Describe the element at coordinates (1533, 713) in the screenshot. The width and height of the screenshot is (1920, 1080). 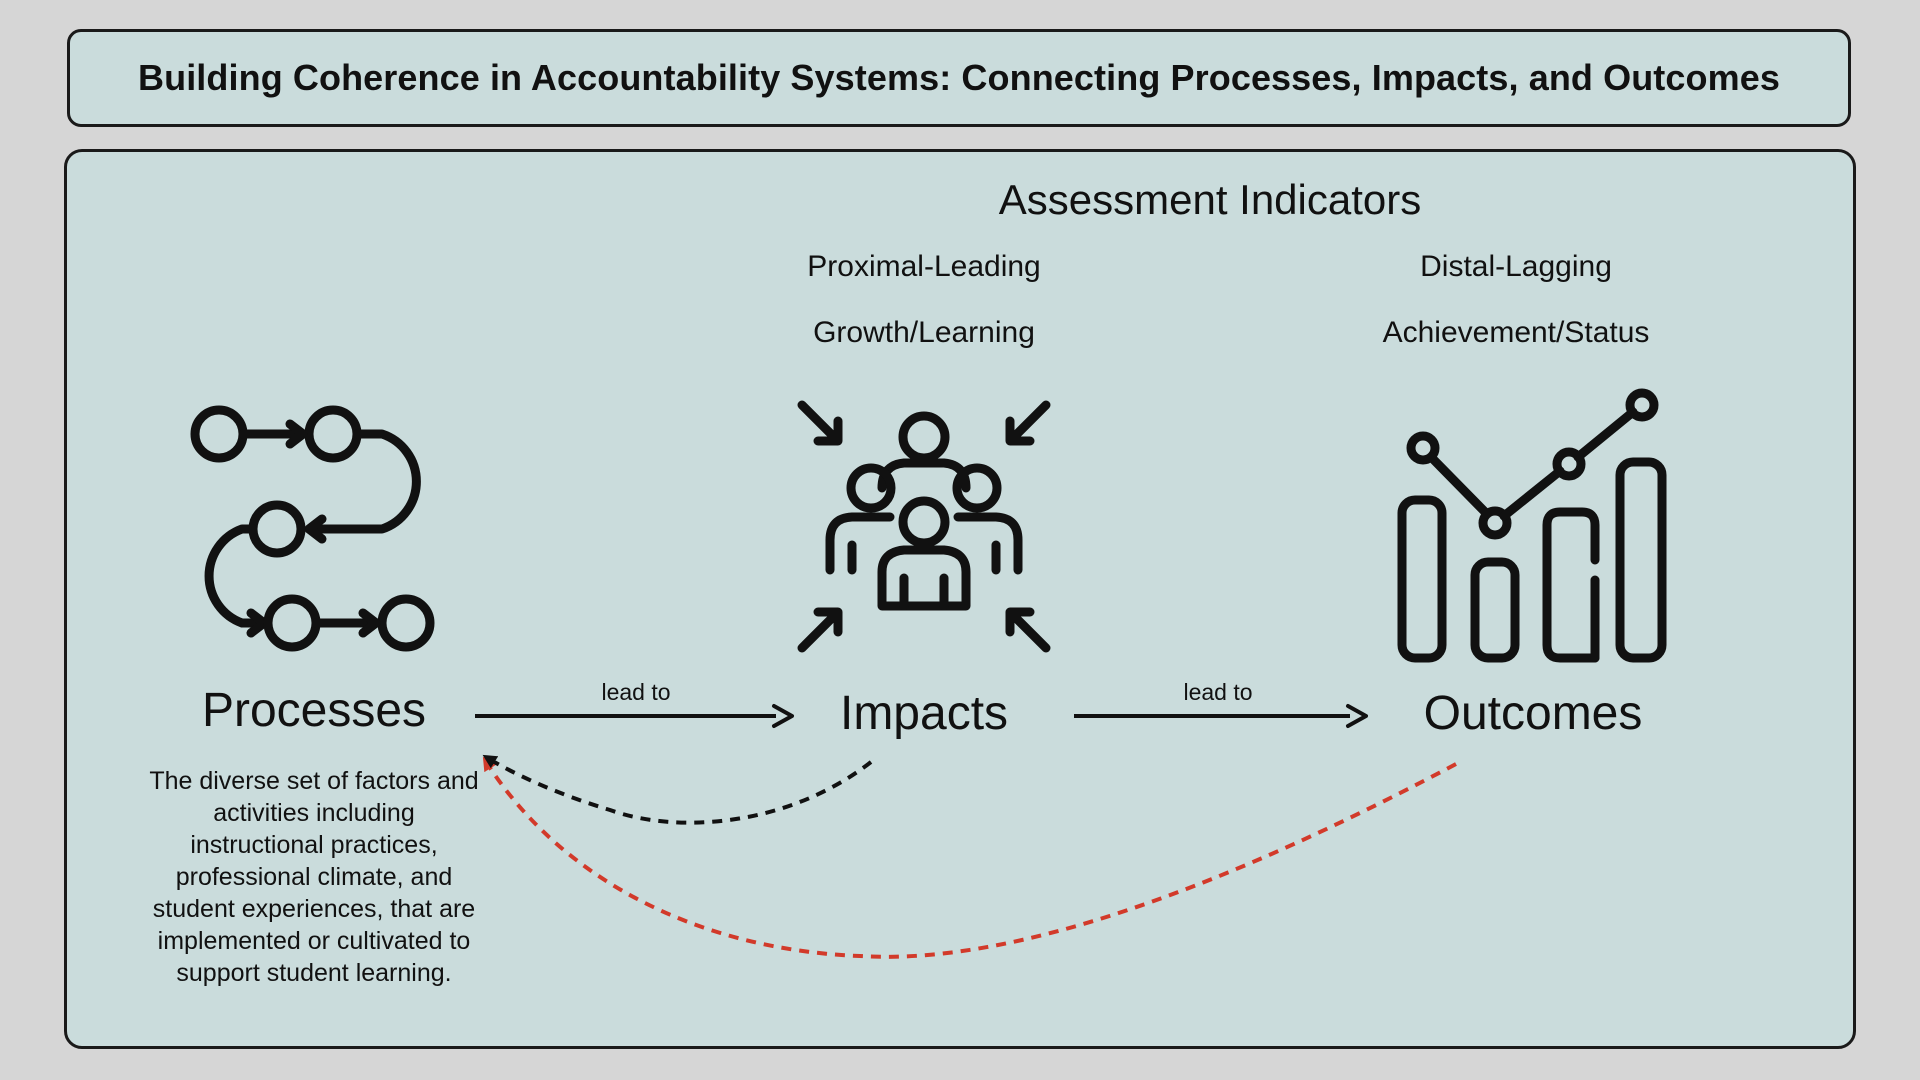
I see `outcomes-label: Outcomes` at that location.